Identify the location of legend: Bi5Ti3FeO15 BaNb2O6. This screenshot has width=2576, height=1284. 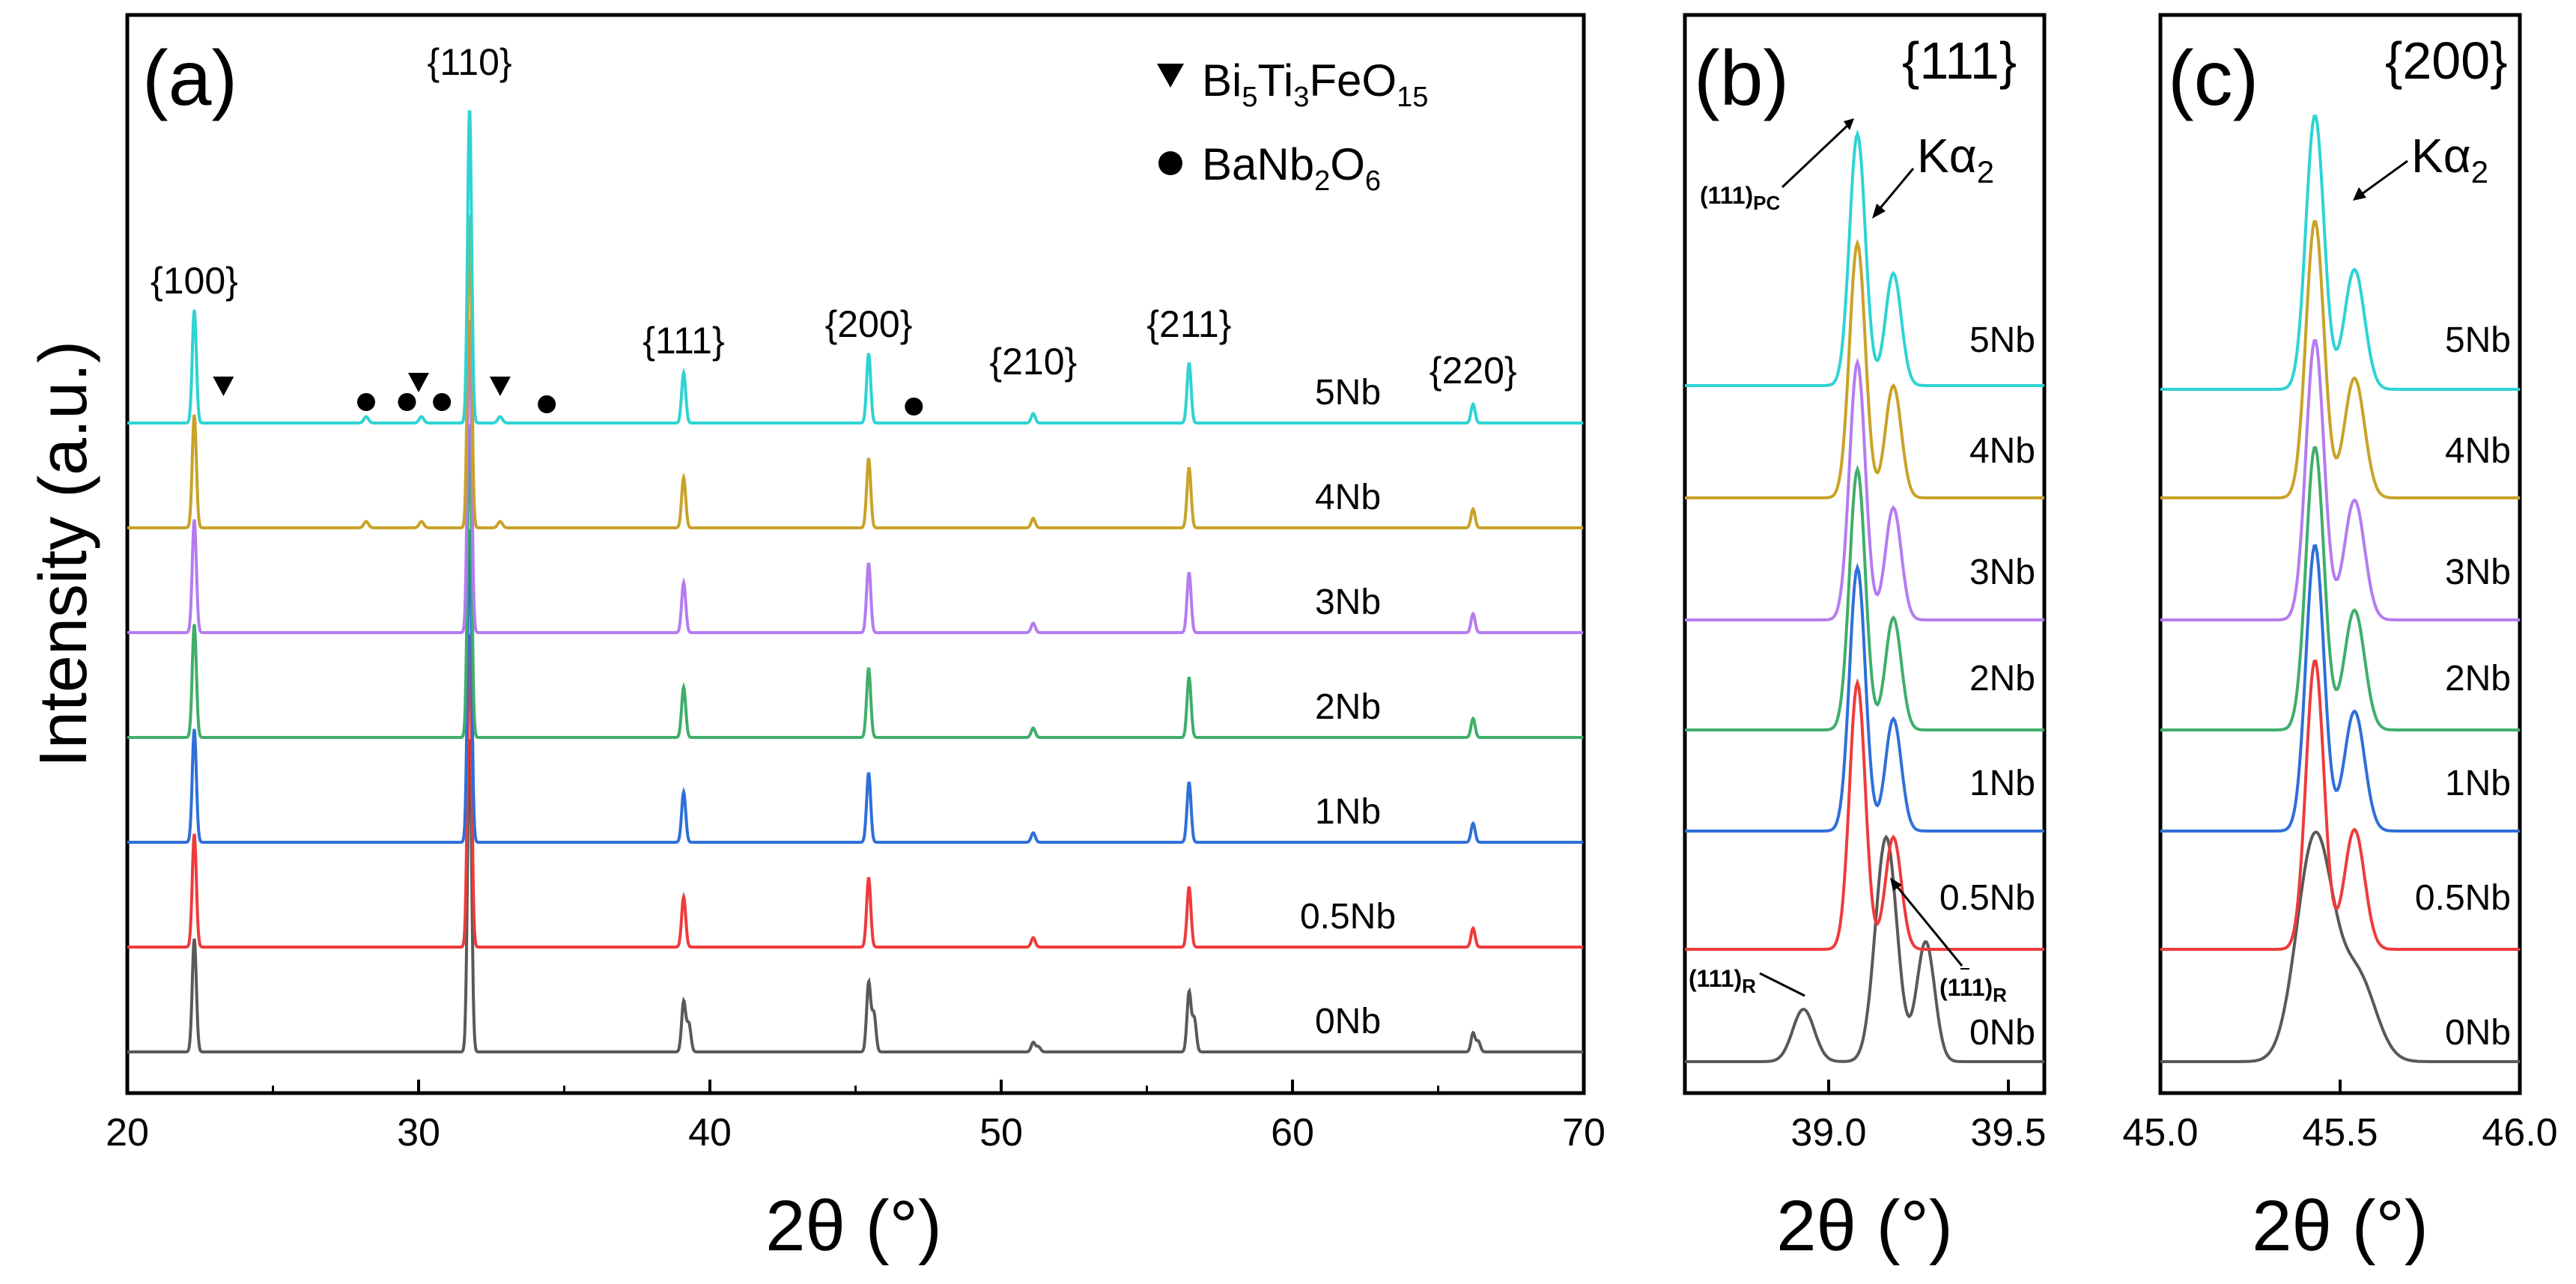
(1292, 126).